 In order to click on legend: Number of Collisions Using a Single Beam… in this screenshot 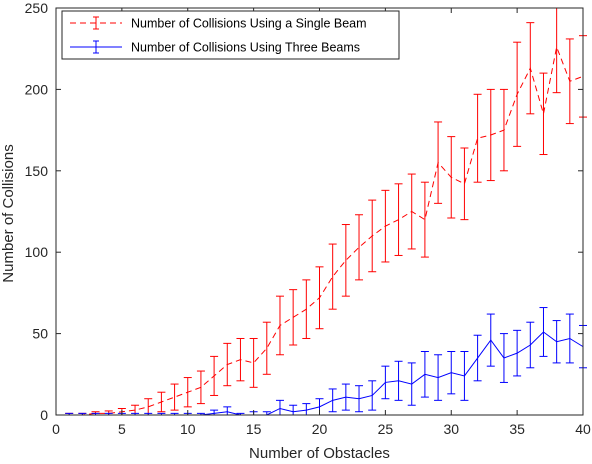, I will do `click(230, 35)`.